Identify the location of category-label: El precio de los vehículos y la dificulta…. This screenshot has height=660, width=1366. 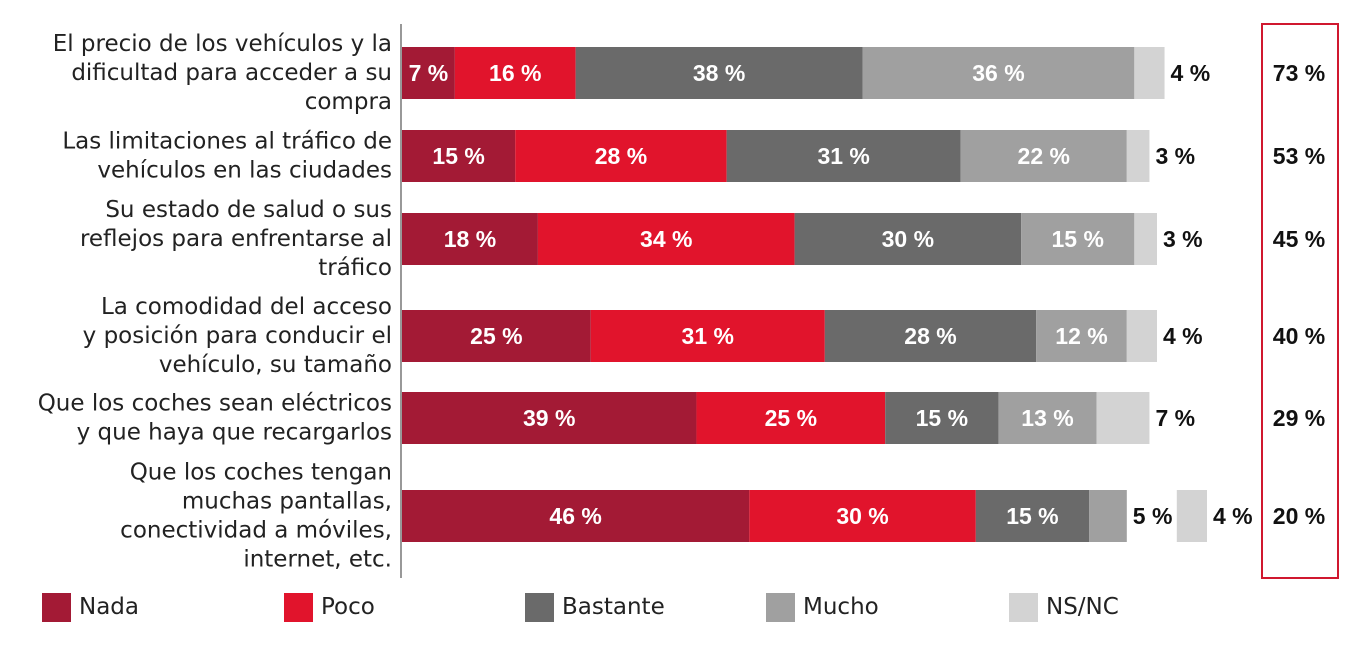
(222, 73).